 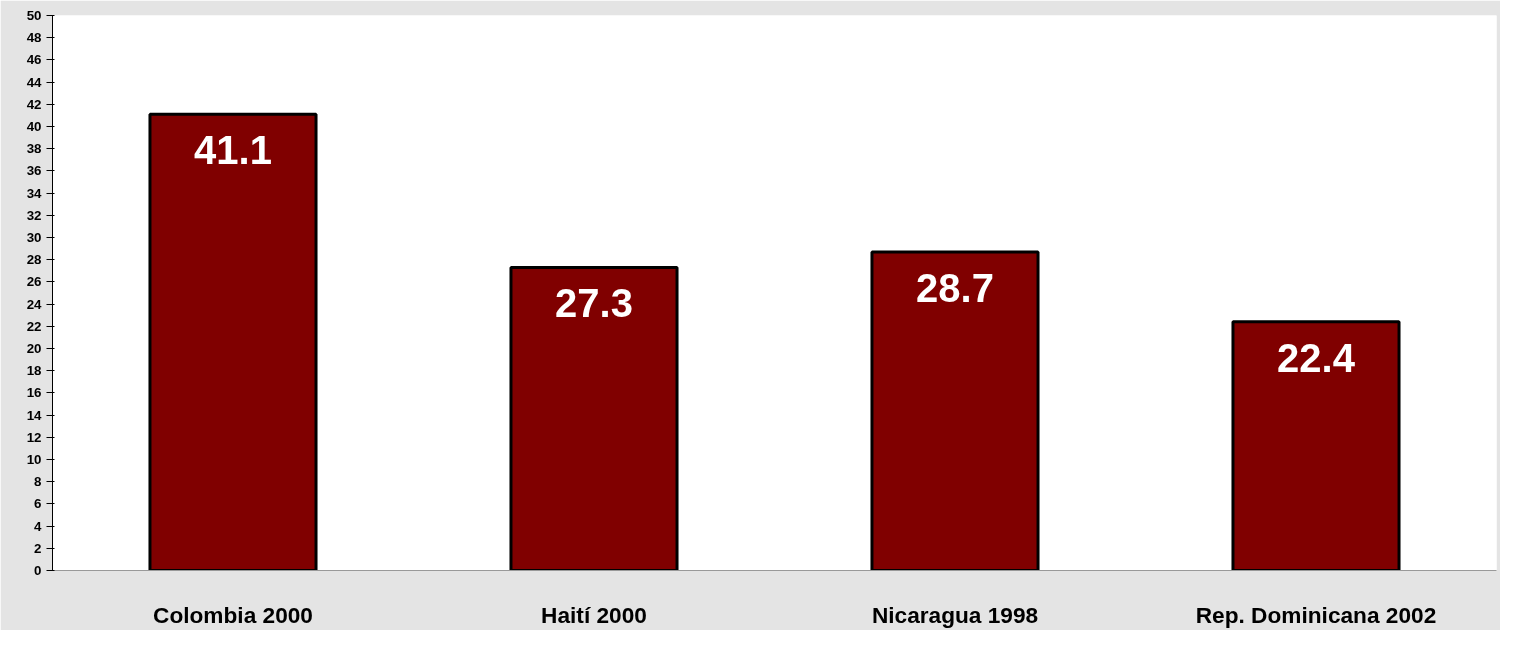 I want to click on y-tick-label: 42, so click(x=34, y=104).